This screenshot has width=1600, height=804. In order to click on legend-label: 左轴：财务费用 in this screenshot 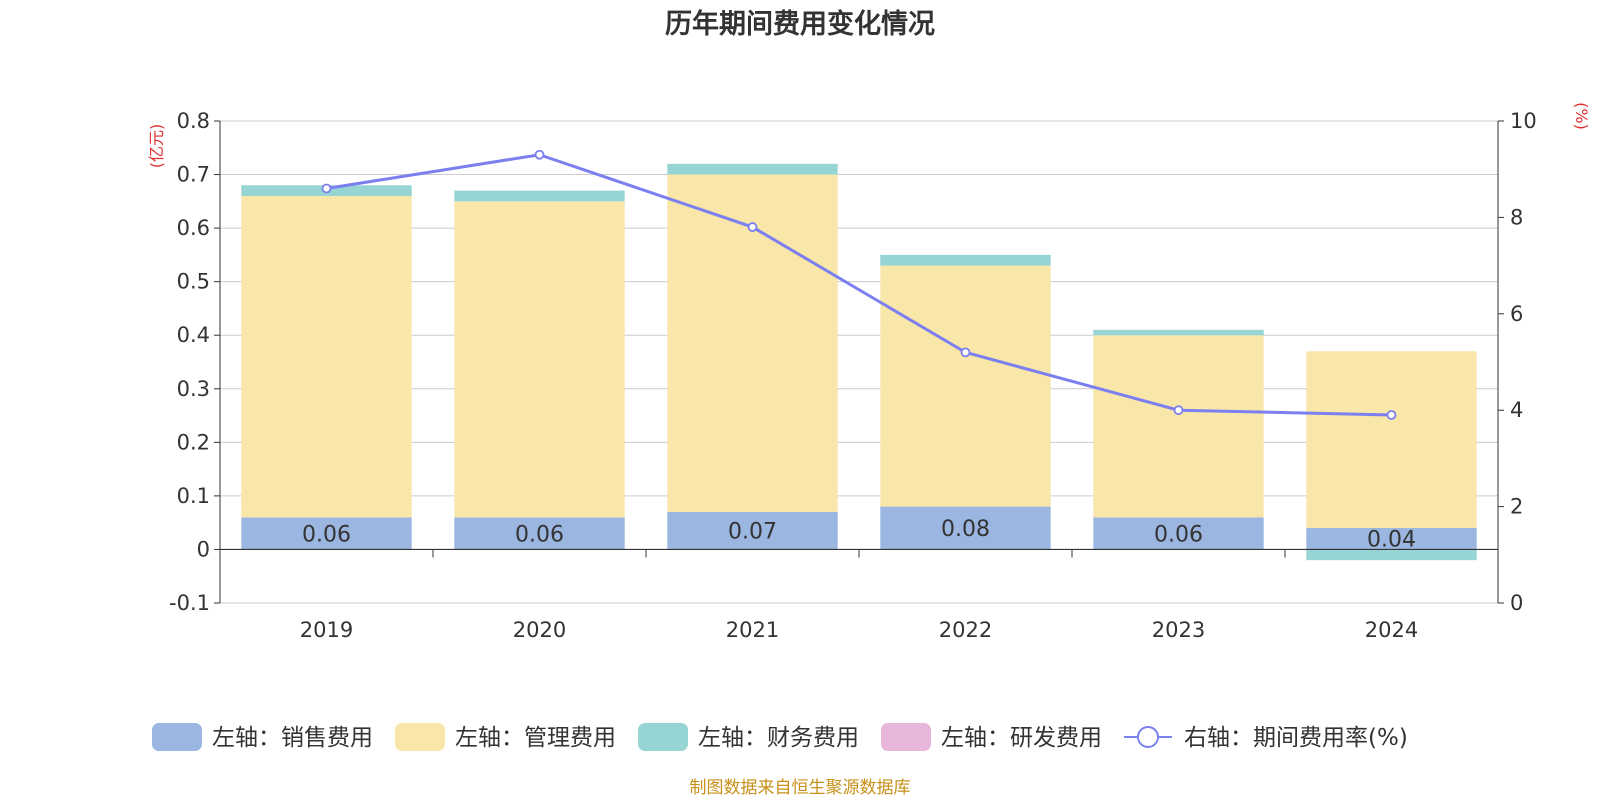, I will do `click(778, 738)`.